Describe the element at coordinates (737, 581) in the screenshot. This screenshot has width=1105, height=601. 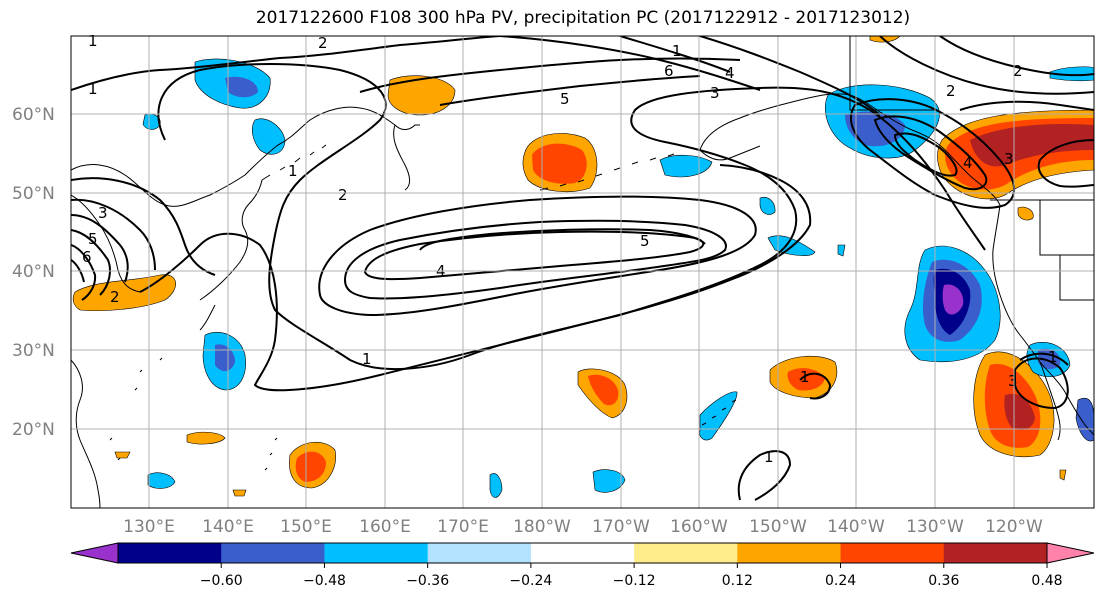
I see `colorbar-tick-label: 0.12` at that location.